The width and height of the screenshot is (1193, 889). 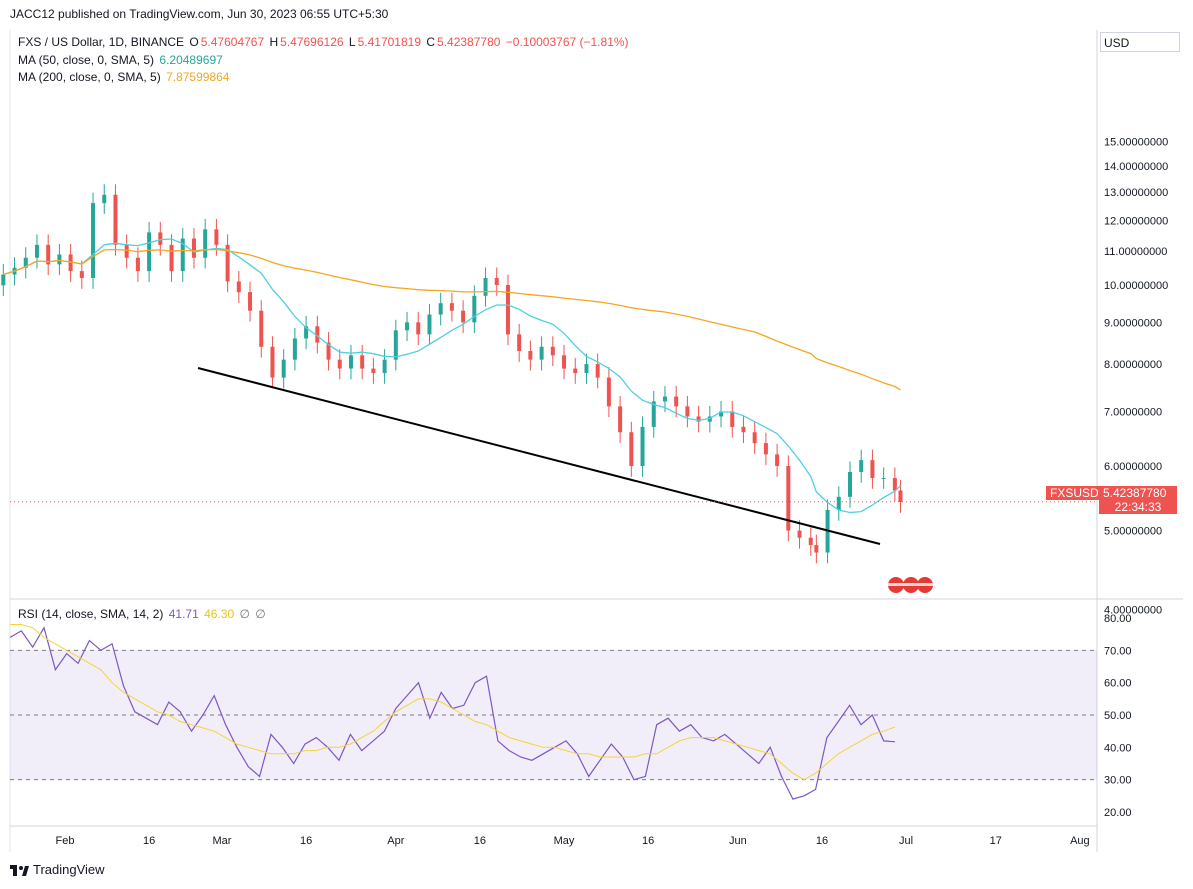 I want to click on rsi-null-1: ∅, so click(x=244, y=614).